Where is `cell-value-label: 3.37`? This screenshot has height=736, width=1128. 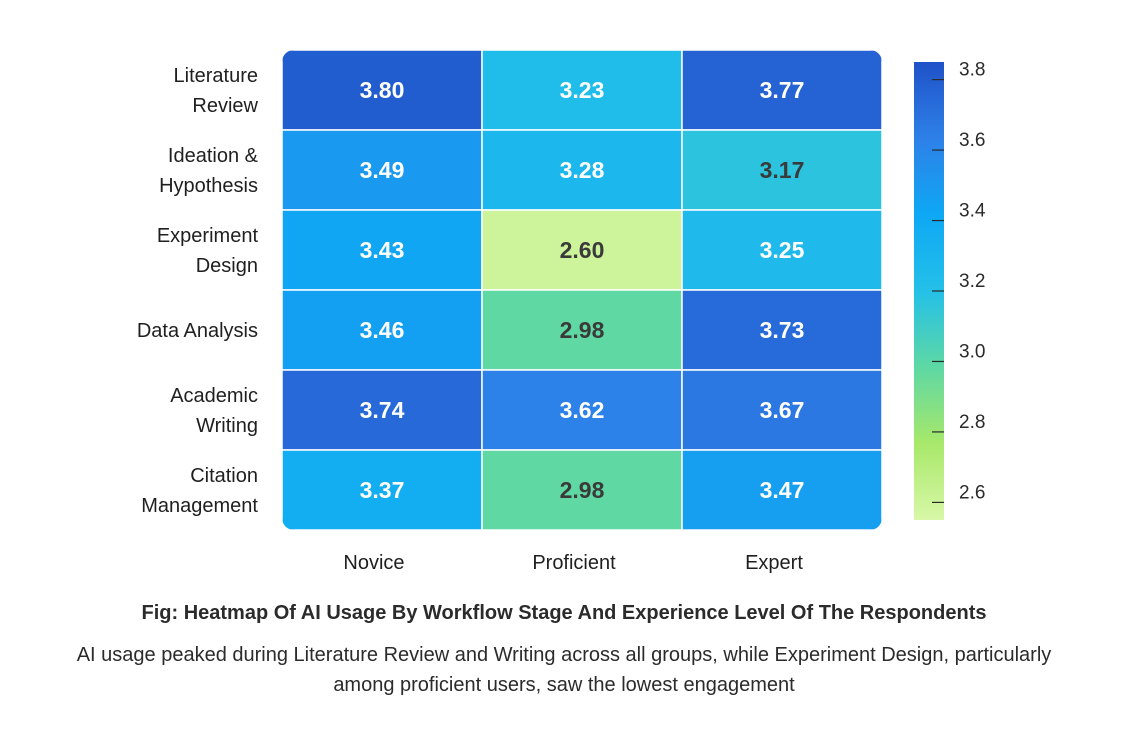
cell-value-label: 3.37 is located at coordinates (382, 490).